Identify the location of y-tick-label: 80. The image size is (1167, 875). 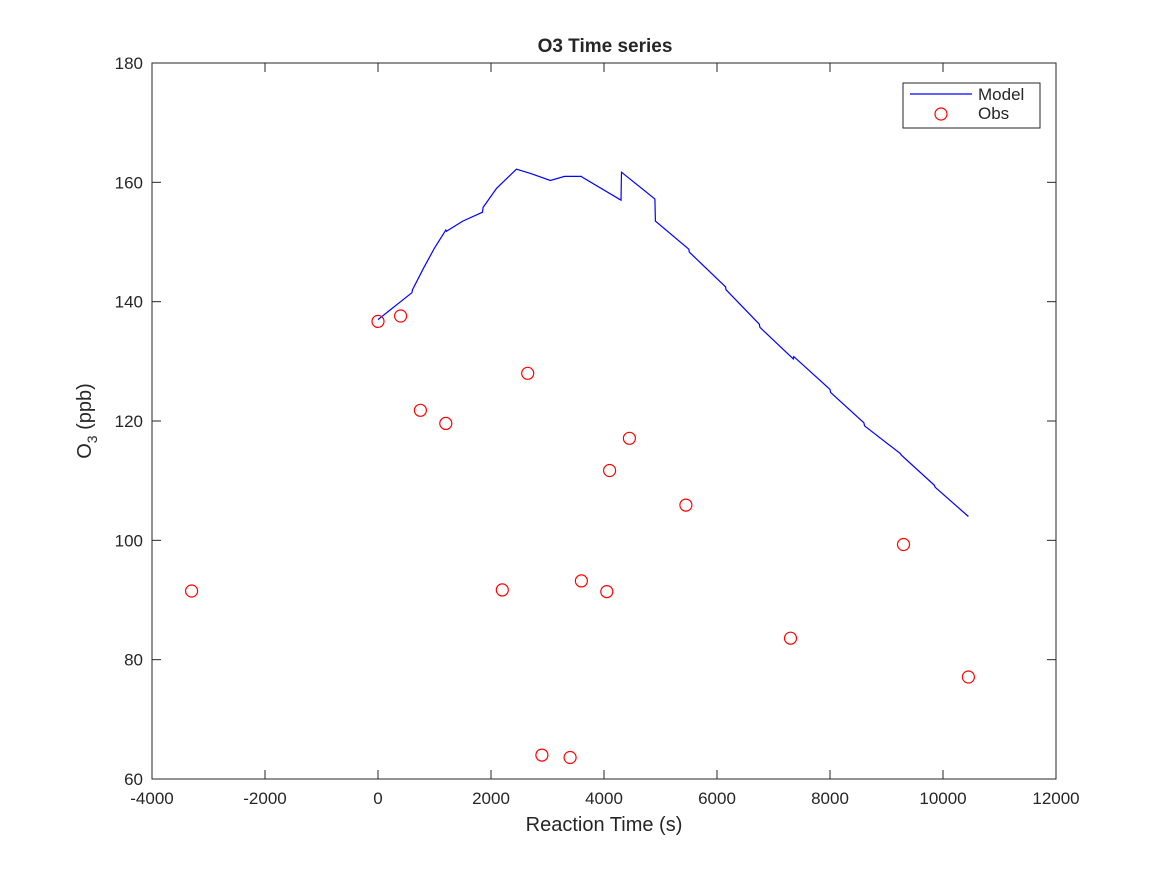
(133, 660).